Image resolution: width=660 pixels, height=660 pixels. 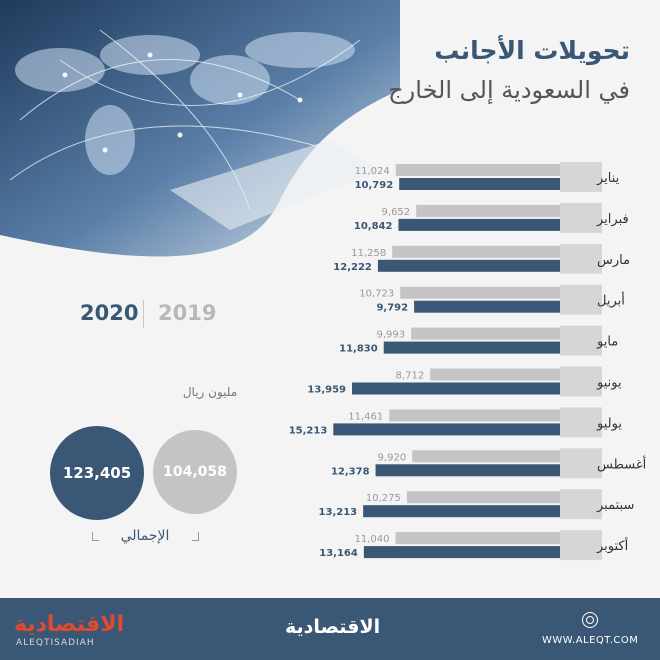 I want to click on value-label-2020: 10,842, so click(x=373, y=226).